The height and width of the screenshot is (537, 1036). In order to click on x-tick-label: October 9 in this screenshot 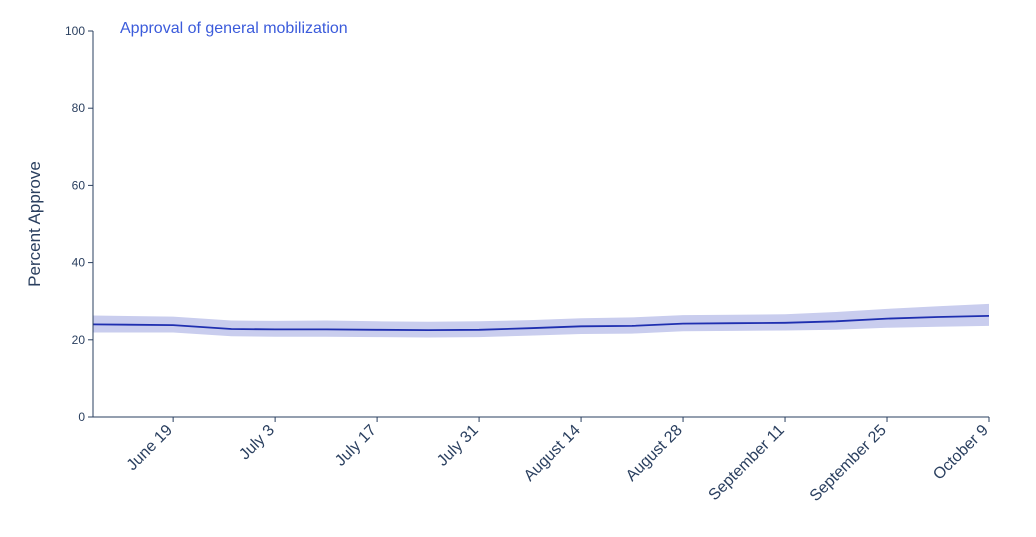, I will do `click(961, 453)`.